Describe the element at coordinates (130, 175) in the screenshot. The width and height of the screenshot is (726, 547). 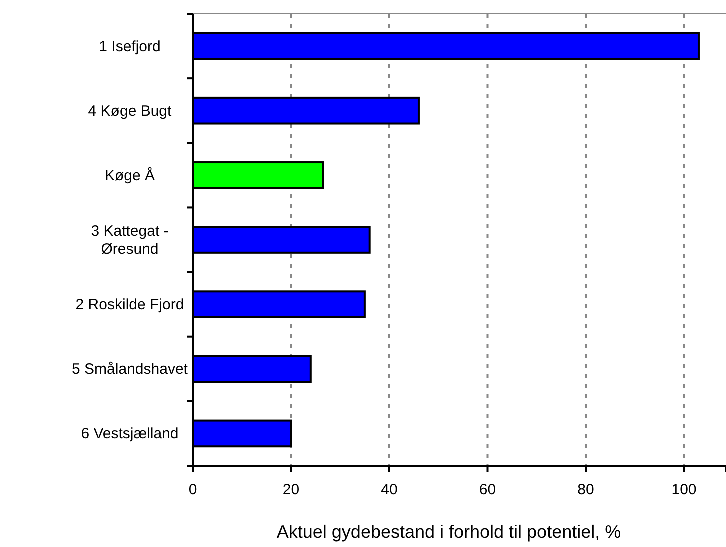
I see `y-tick-label: Køge Å` at that location.